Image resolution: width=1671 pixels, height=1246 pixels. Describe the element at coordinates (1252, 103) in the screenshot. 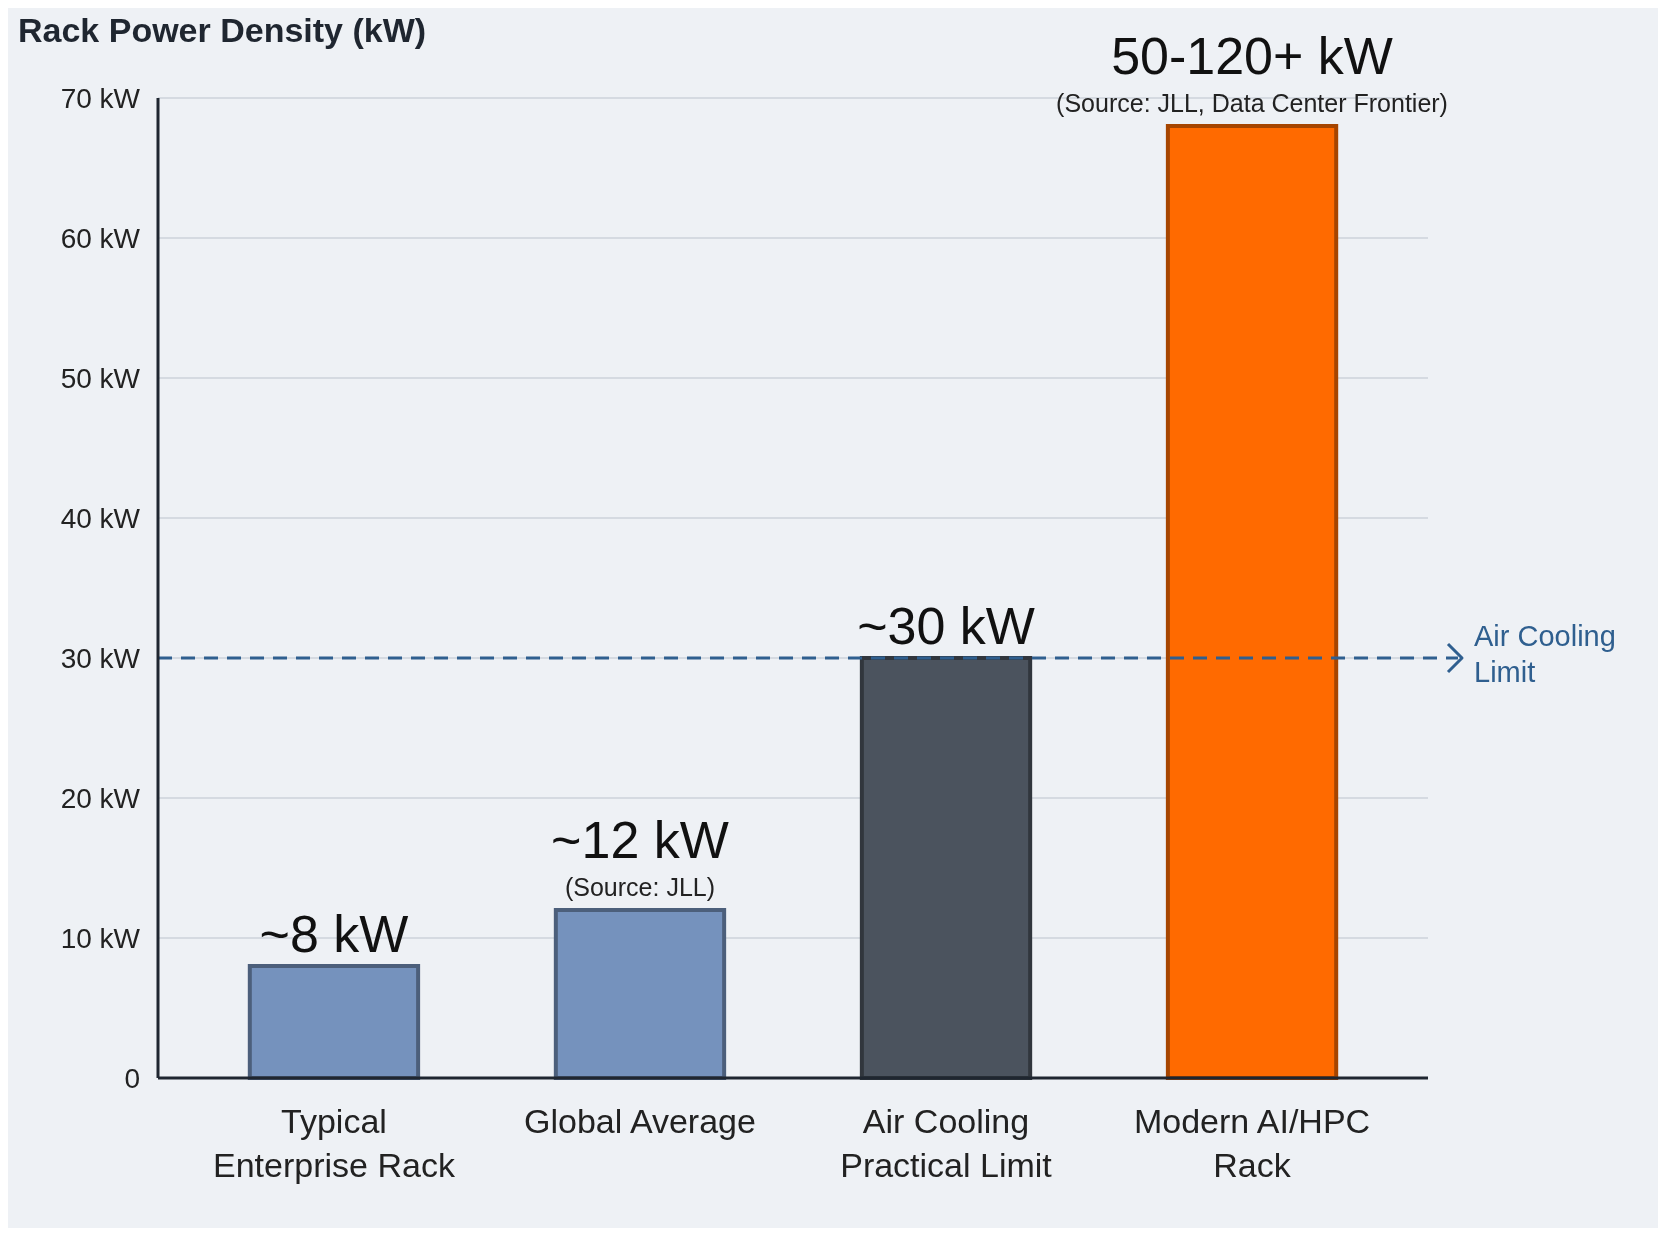

I see `annotation: (Source: JLL, Data Center Frontier)` at that location.